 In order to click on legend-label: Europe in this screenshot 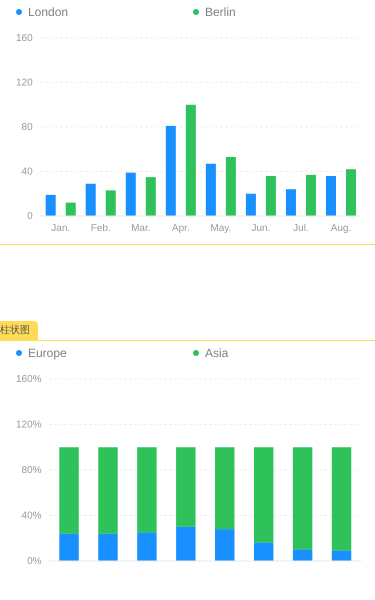, I will do `click(47, 353)`.